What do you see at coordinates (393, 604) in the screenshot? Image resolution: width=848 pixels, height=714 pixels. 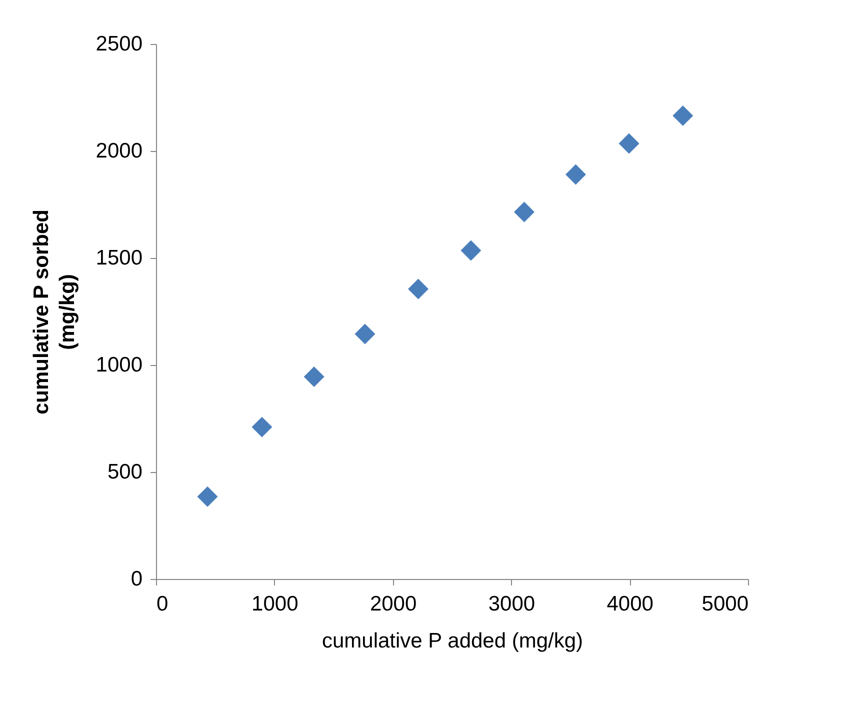 I see `x-tick-label: 2000` at bounding box center [393, 604].